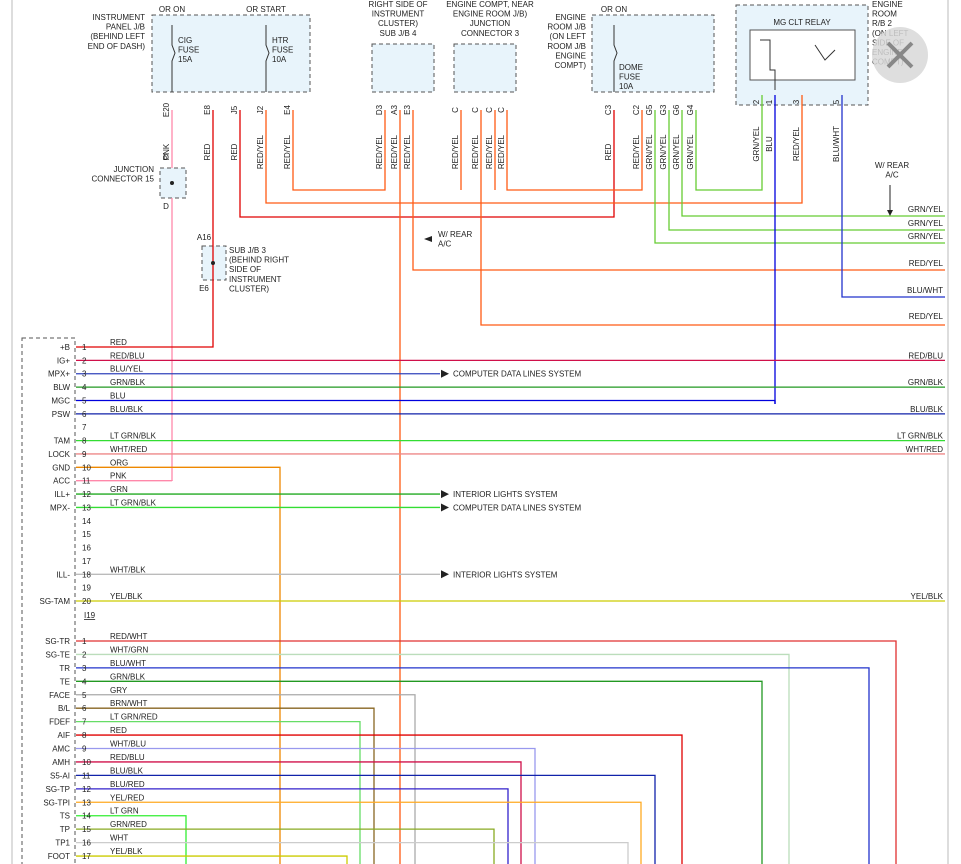  I want to click on terminal: TP1, so click(62, 843).